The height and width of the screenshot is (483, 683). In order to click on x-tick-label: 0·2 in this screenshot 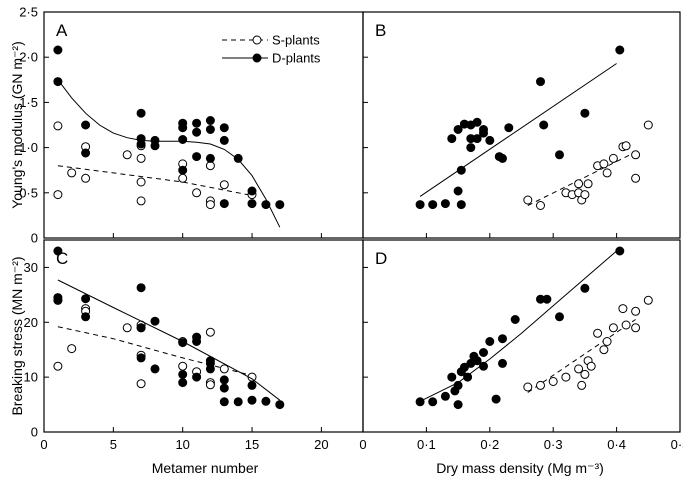, I will do `click(489, 444)`.